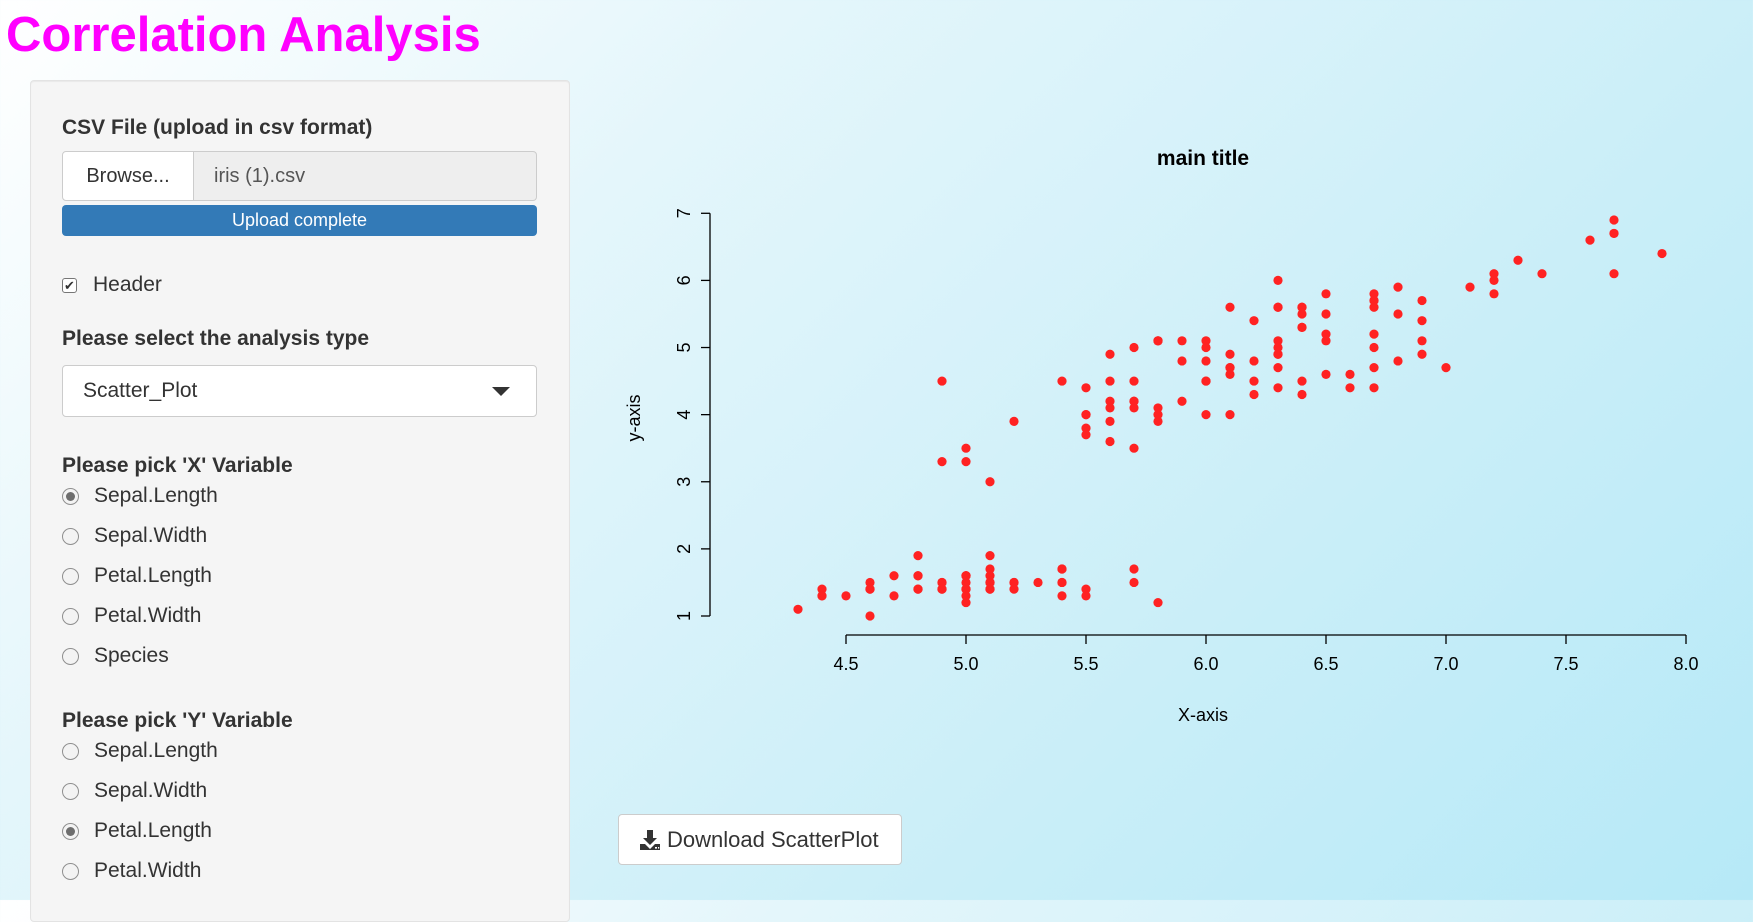 The image size is (1753, 922). What do you see at coordinates (501, 391) in the screenshot?
I see `chevron-down-icon` at bounding box center [501, 391].